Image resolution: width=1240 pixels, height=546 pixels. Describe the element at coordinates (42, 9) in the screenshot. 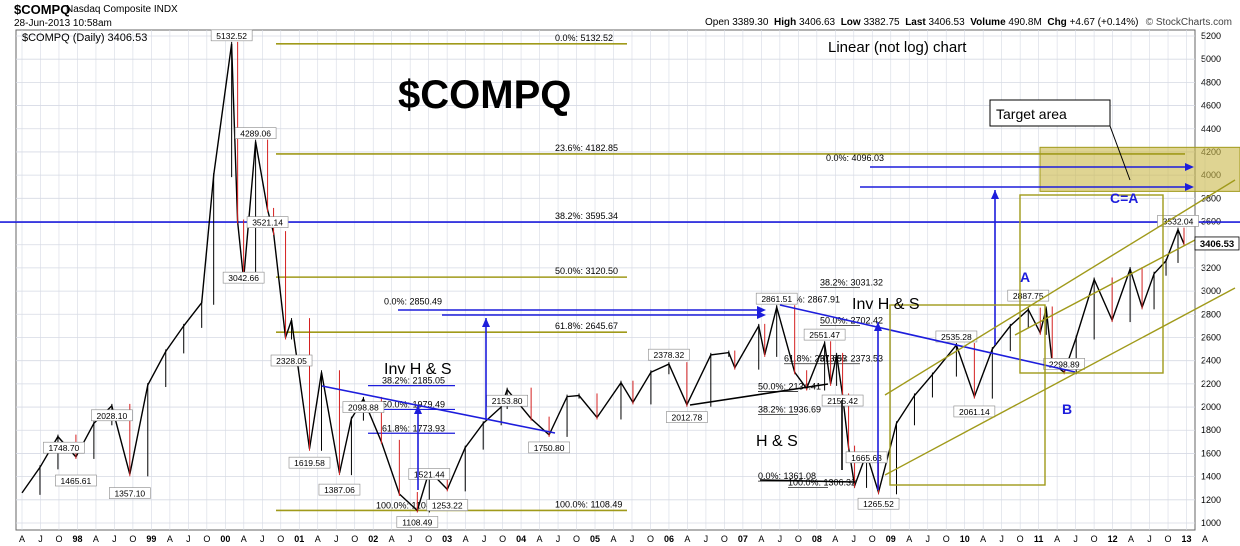

I see `chart-symbol: $COMPQ` at that location.